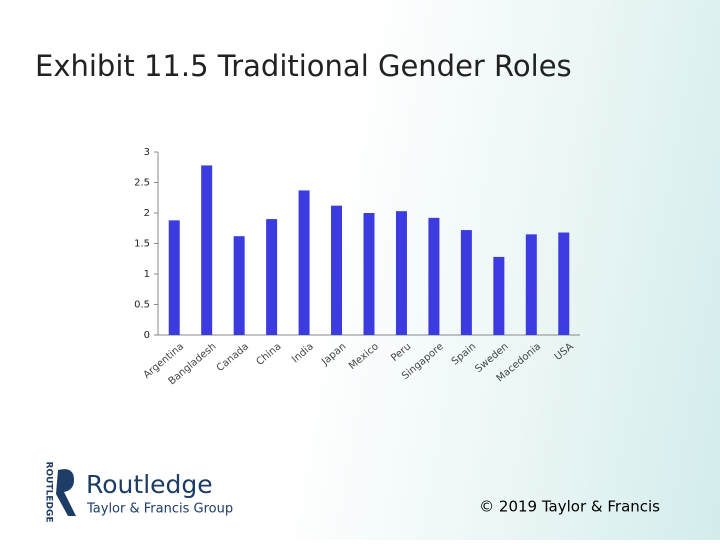 The height and width of the screenshot is (544, 720). I want to click on logo-group: Taylor & Francis Group, so click(159, 509).